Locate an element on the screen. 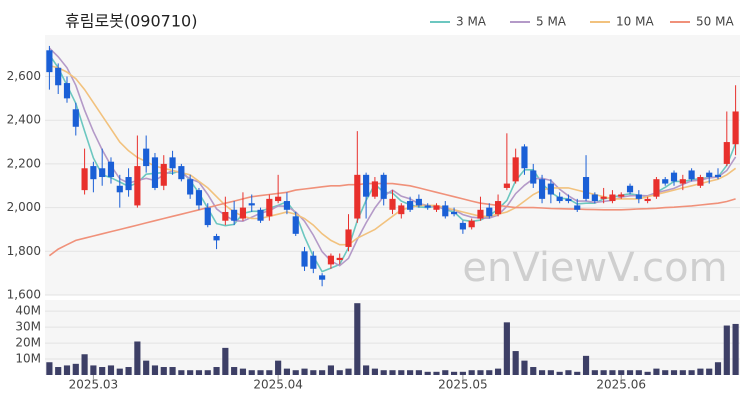 The height and width of the screenshot is (400, 750). legend-label: 10 MA is located at coordinates (635, 22).